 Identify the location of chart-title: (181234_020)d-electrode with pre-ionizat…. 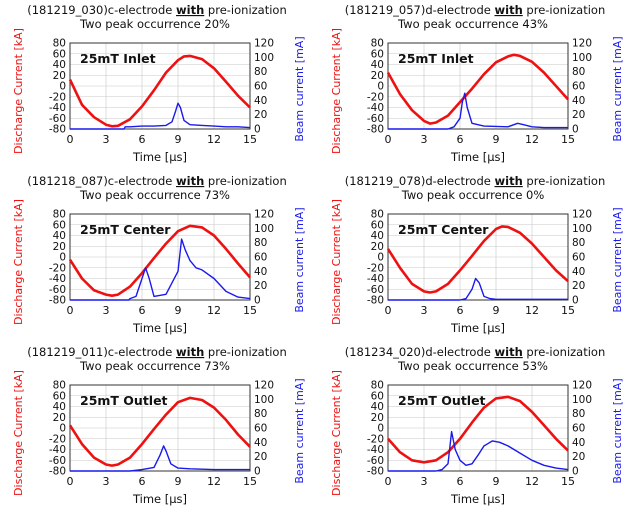
(475, 352).